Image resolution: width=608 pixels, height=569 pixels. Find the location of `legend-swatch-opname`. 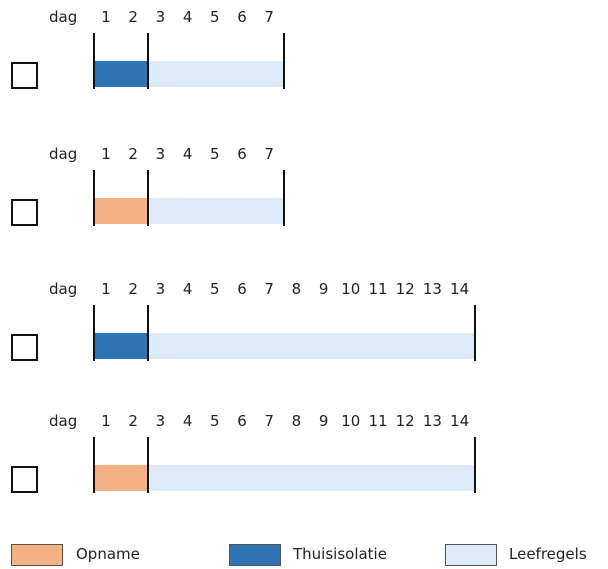

legend-swatch-opname is located at coordinates (37, 555).